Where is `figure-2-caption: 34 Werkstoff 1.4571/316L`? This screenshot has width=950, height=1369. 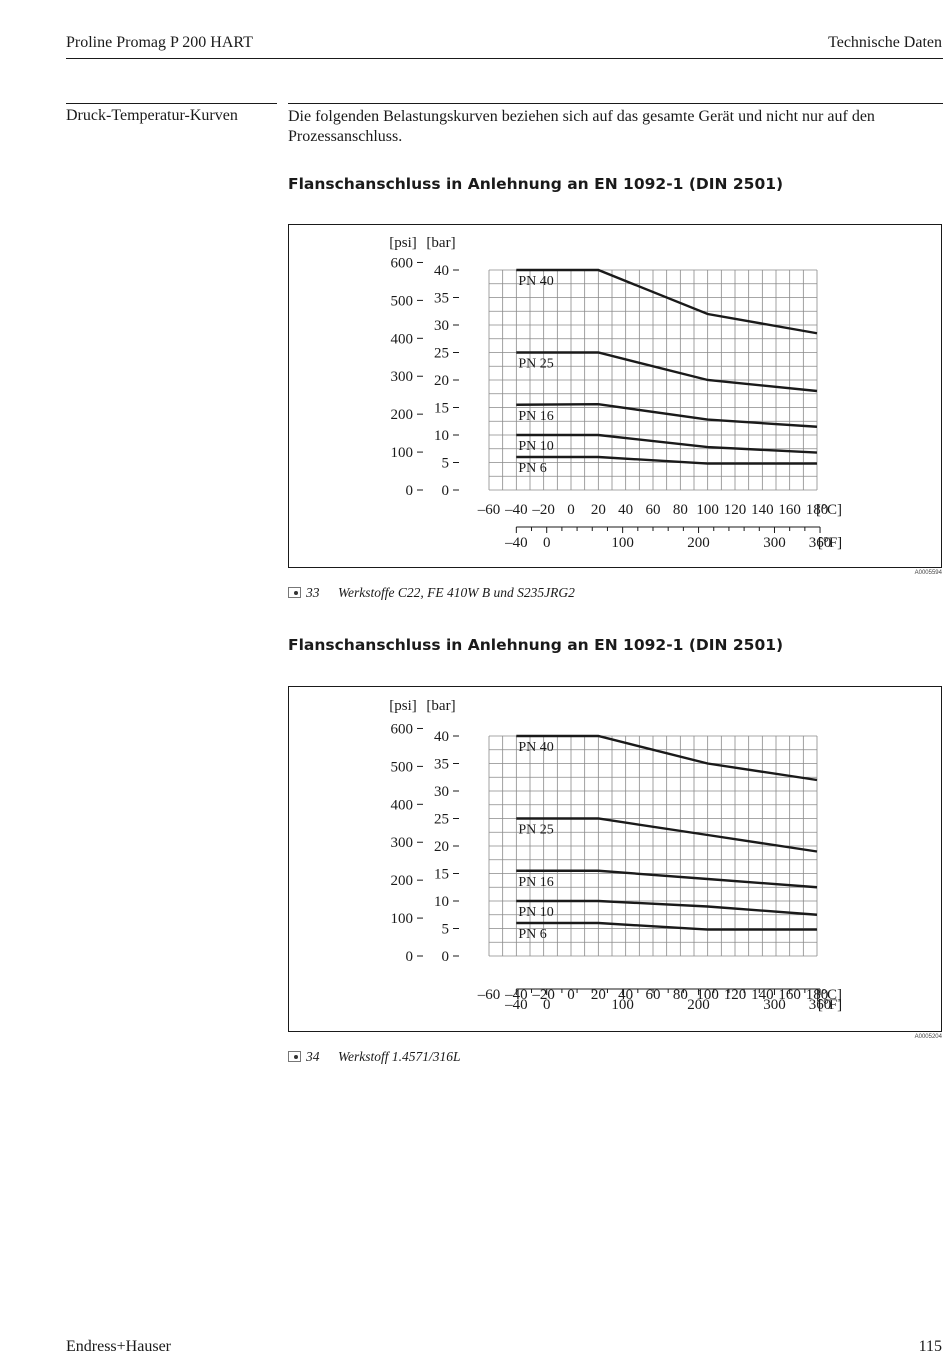
figure-2-caption: 34 Werkstoff 1.4571/316L is located at coordinates (374, 1057).